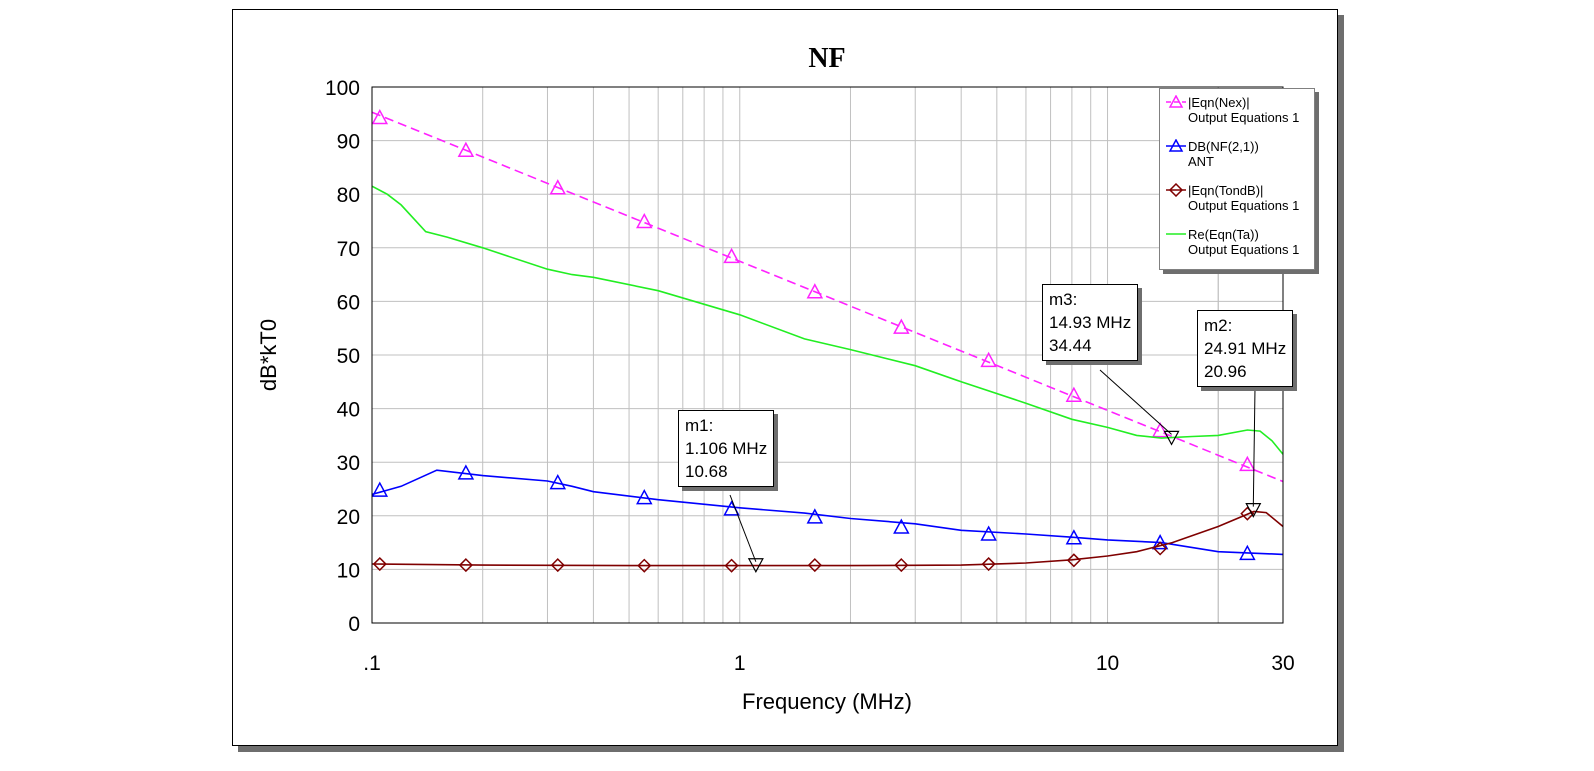 The height and width of the screenshot is (771, 1594). Describe the element at coordinates (342, 88) in the screenshot. I see `y-tick-label: 100` at that location.